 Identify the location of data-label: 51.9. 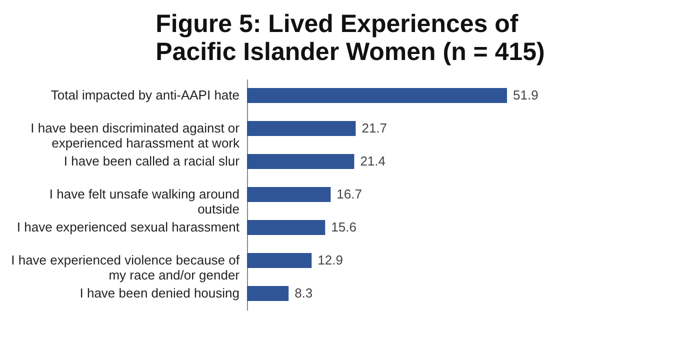
(525, 95).